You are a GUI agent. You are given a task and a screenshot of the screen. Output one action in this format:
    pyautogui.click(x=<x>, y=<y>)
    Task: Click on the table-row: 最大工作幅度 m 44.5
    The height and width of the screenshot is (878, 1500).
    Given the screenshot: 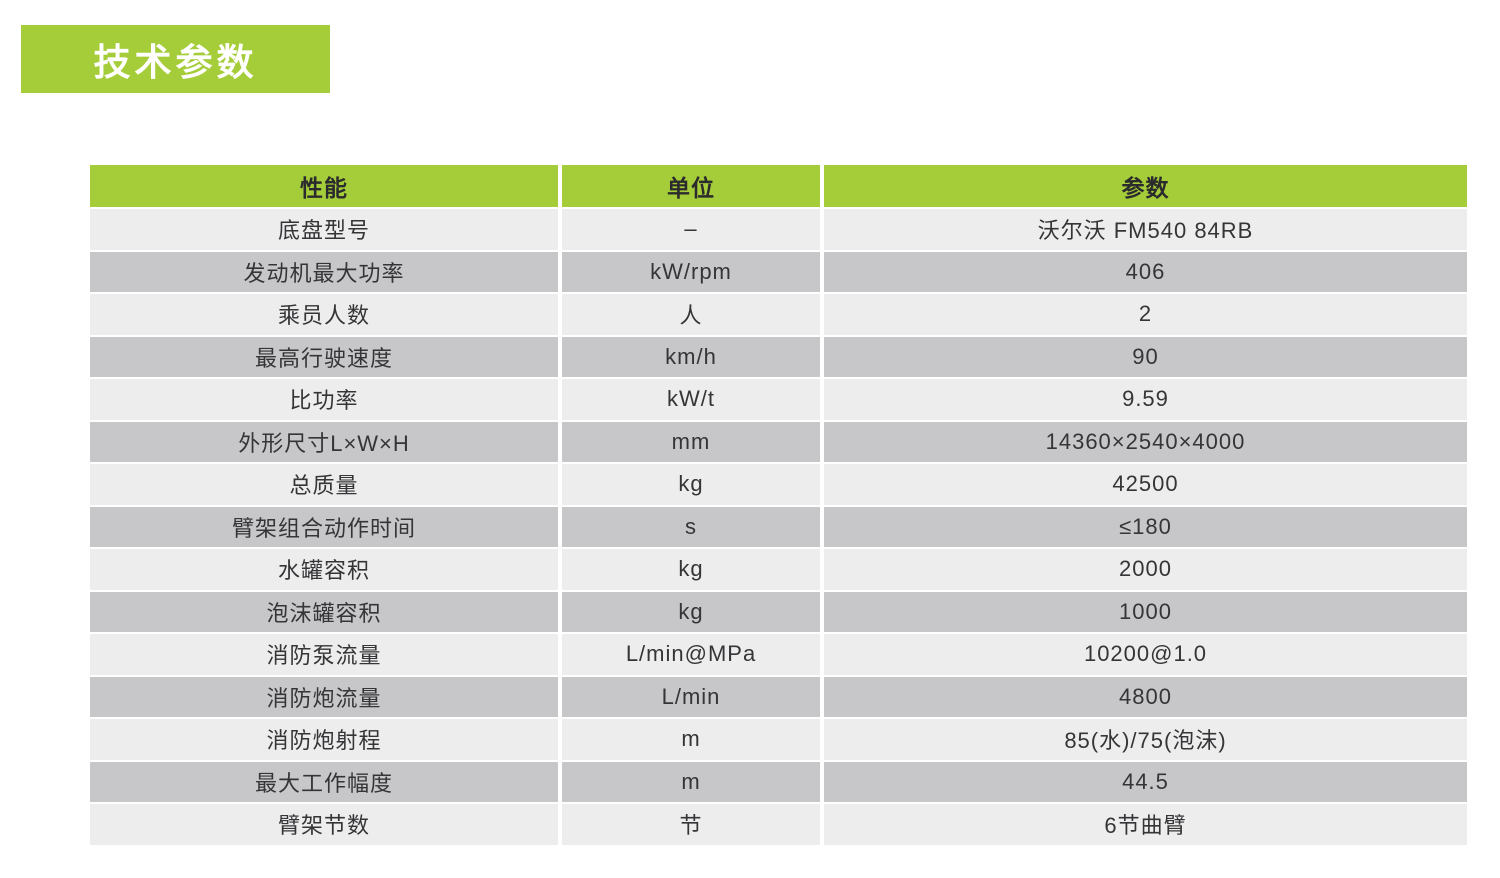 What is the action you would take?
    pyautogui.click(x=778, y=781)
    